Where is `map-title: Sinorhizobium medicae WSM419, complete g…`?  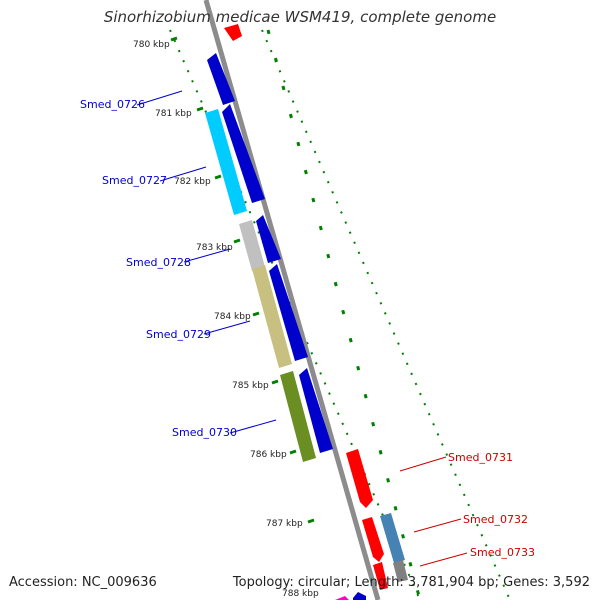
map-title: Sinorhizobium medicae WSM419, complete g… is located at coordinates (300, 17).